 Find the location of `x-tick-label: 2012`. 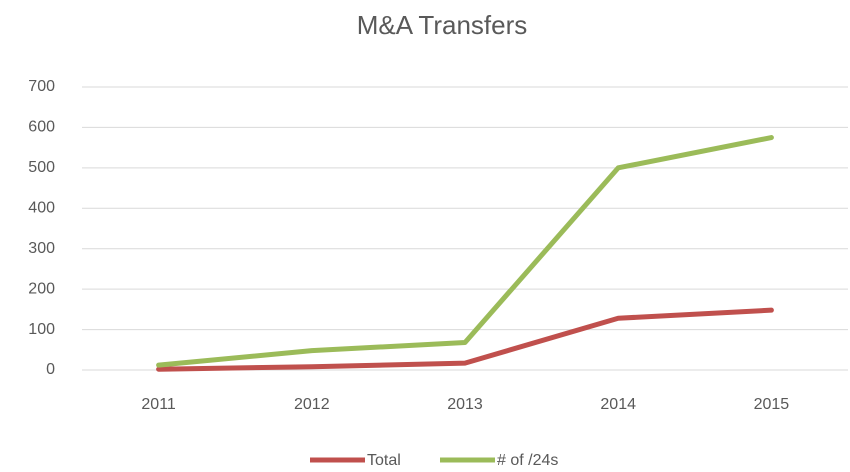

x-tick-label: 2012 is located at coordinates (312, 404).